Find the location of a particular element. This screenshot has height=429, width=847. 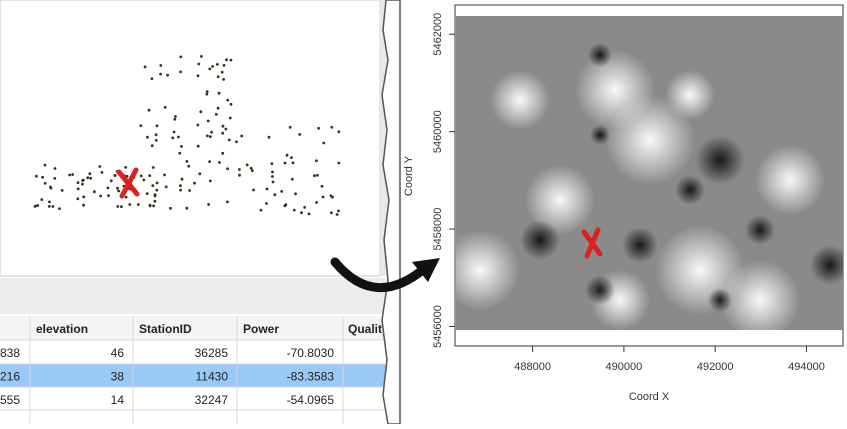

table-cell: -70.8030 is located at coordinates (311, 353).